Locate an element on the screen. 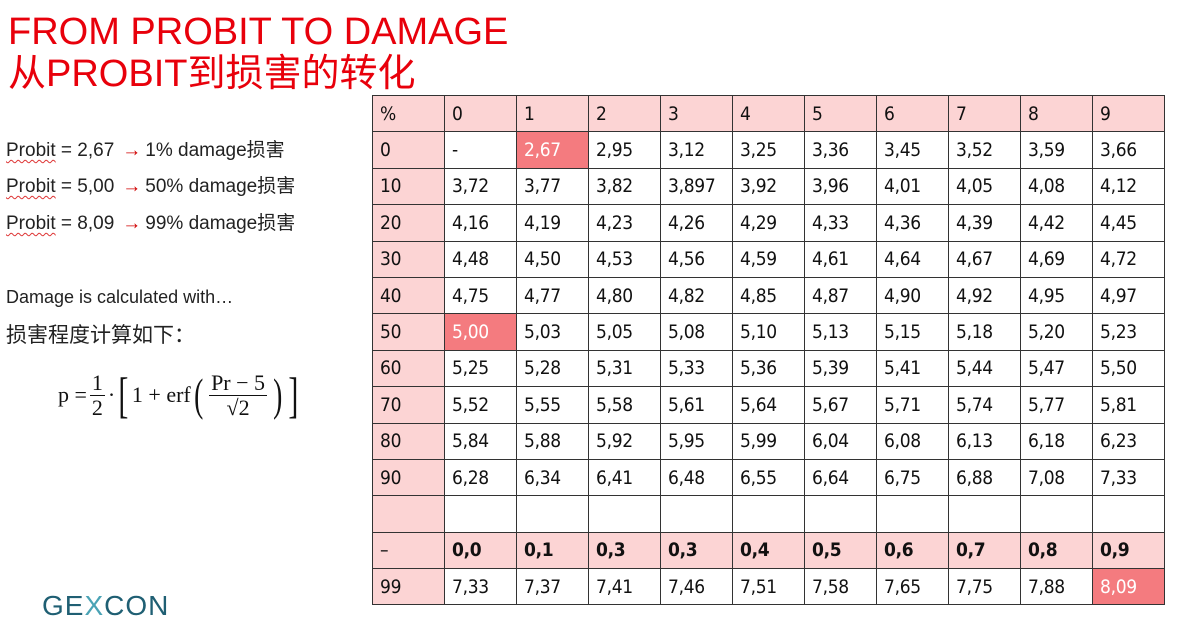 The width and height of the screenshot is (1177, 638). table-cell: 4,08 is located at coordinates (1056, 186).